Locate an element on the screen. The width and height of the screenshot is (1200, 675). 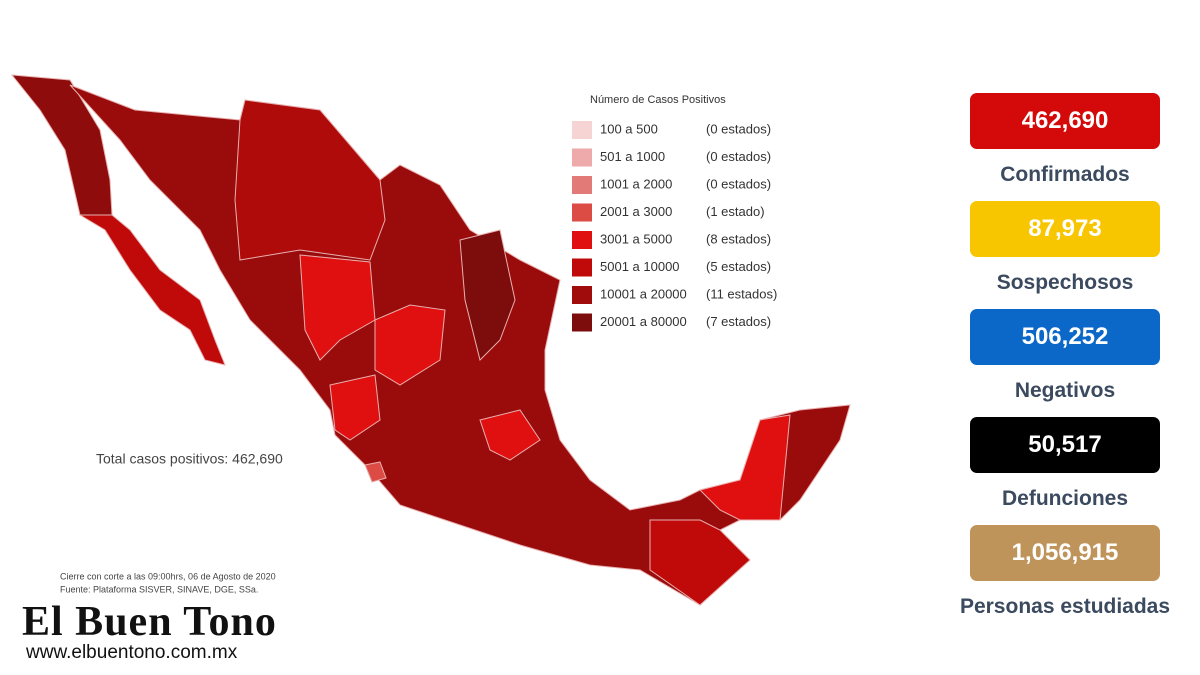
zacatecas is located at coordinates (410, 345).